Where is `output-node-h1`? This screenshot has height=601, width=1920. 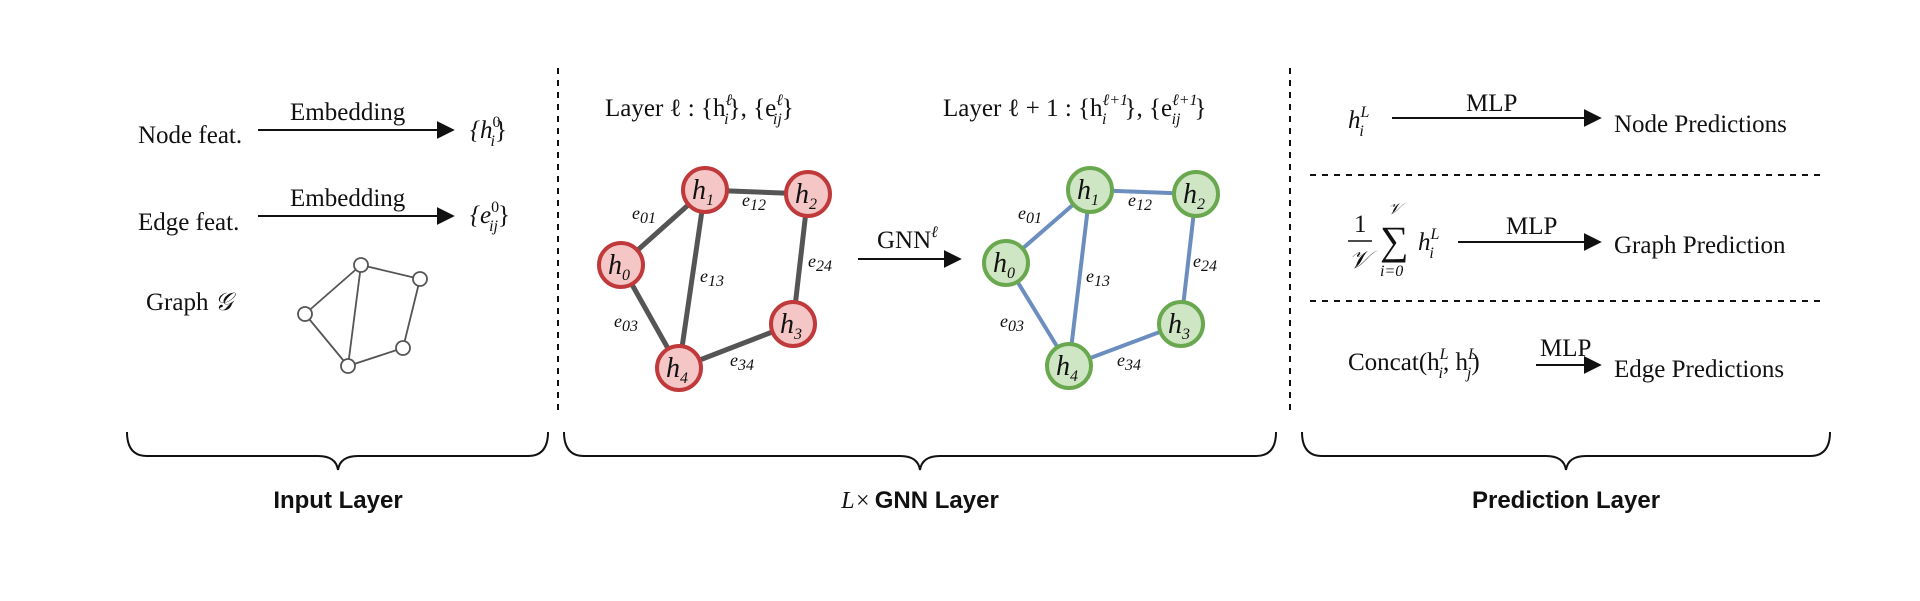
output-node-h1 is located at coordinates (1090, 190).